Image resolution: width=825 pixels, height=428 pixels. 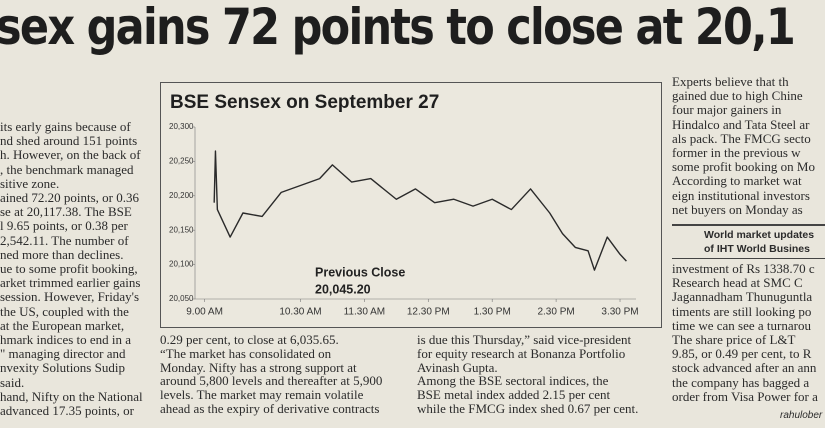 I want to click on text-line: als pack. The FMCG secto, so click(x=741, y=138).